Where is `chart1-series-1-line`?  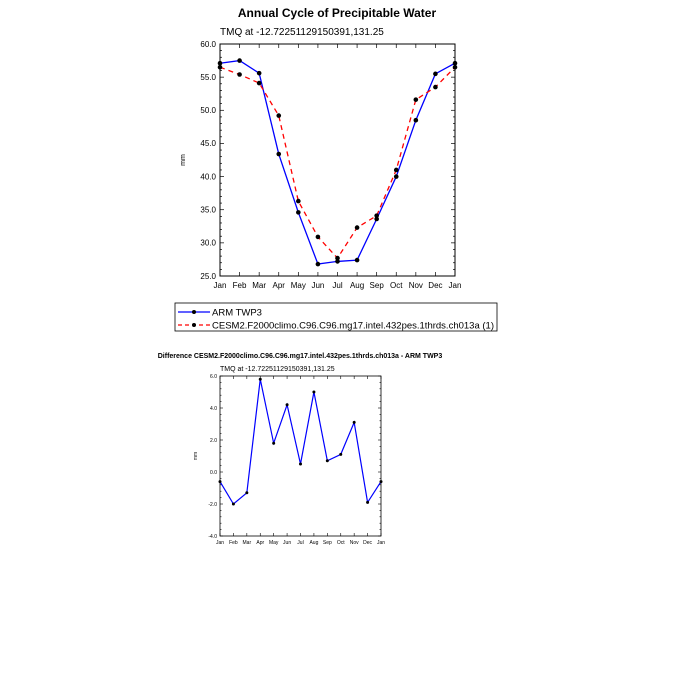 chart1-series-1-line is located at coordinates (337, 162).